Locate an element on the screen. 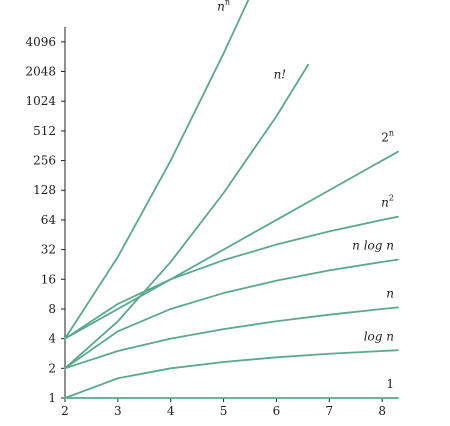 The width and height of the screenshot is (450, 426). series-label-2: 2n is located at coordinates (387, 137).